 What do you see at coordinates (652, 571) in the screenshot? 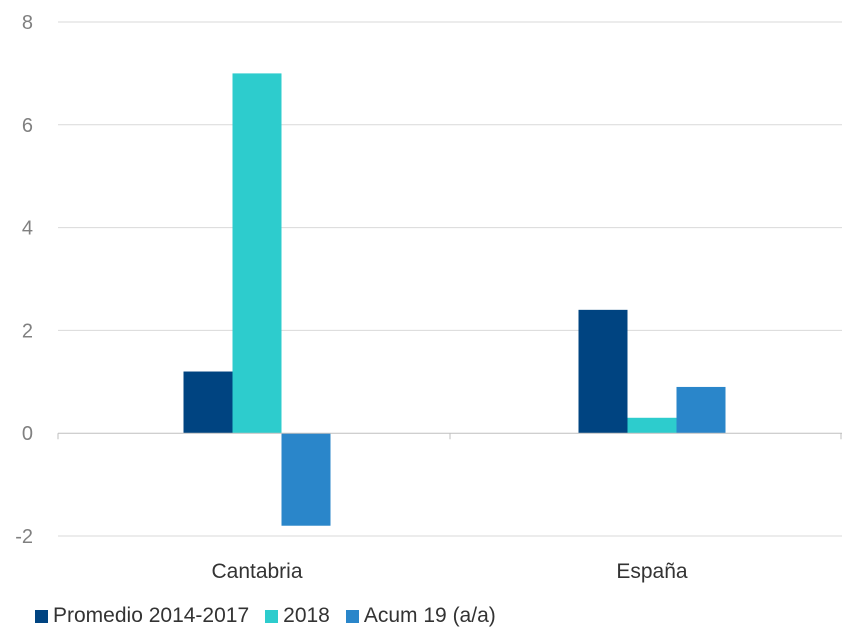
I see `category-label: España` at bounding box center [652, 571].